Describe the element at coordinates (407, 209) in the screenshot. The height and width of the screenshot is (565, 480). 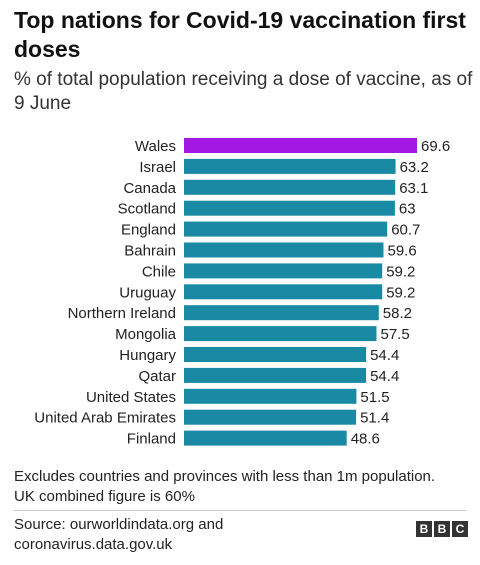
I see `value-label-scotland: 63` at that location.